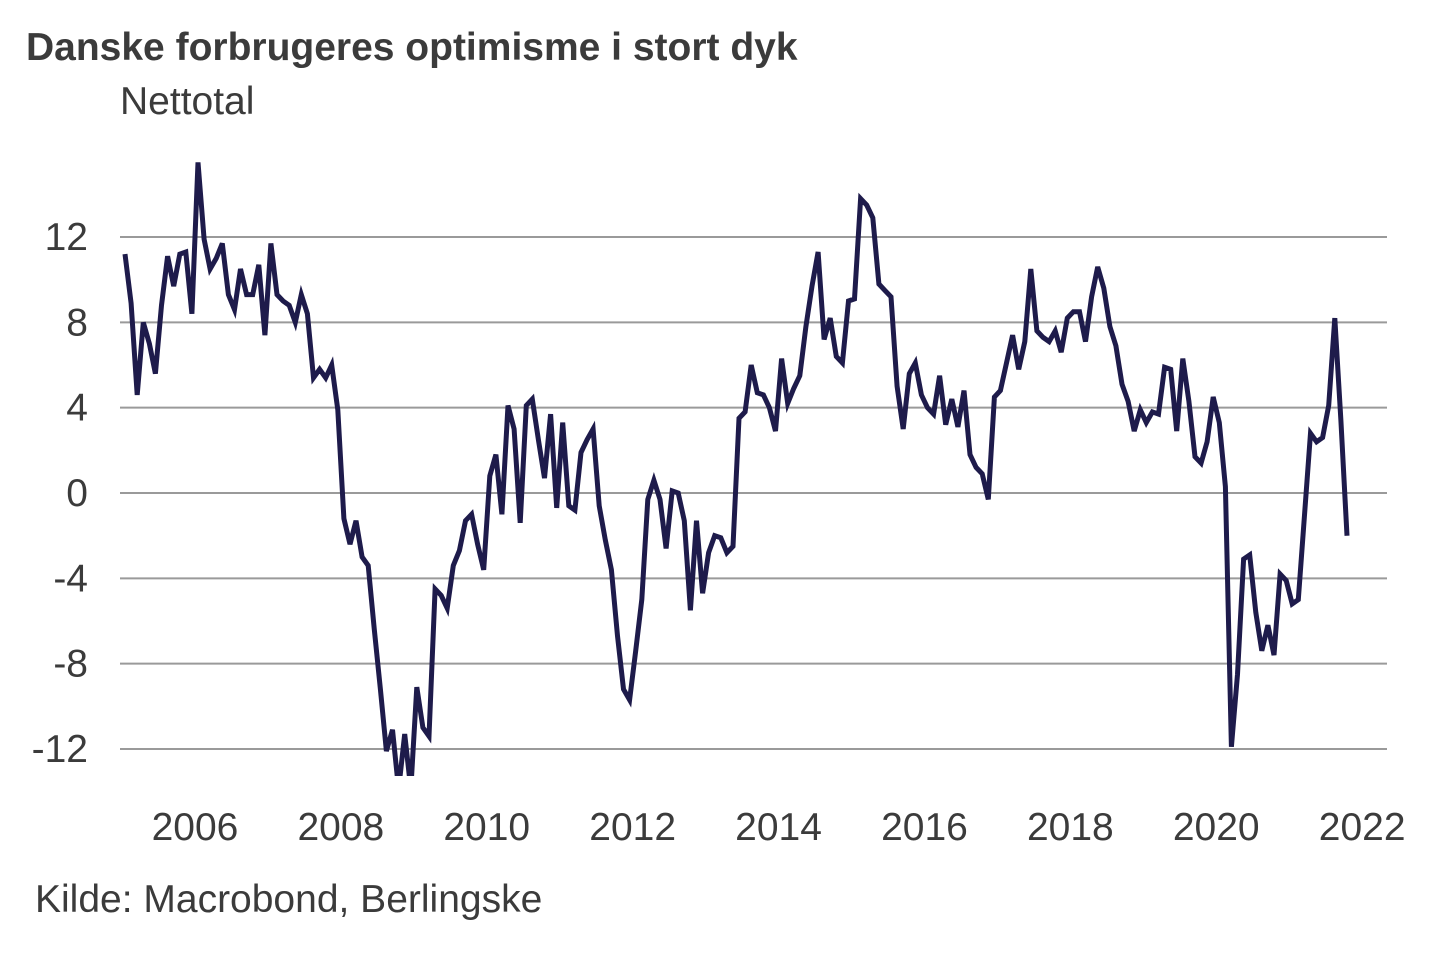 The height and width of the screenshot is (960, 1440). I want to click on y-tick-label: 0, so click(77, 493).